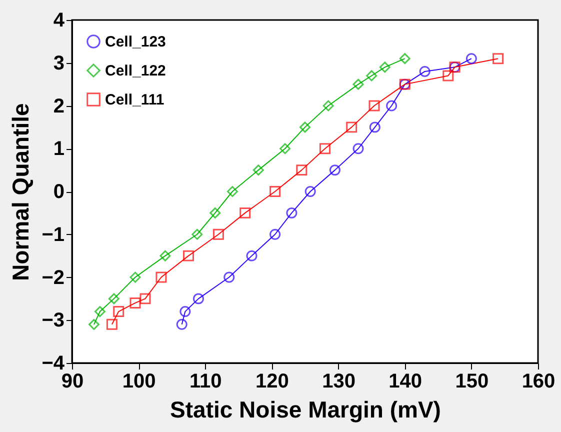  I want to click on x-tick-label: 160, so click(539, 381).